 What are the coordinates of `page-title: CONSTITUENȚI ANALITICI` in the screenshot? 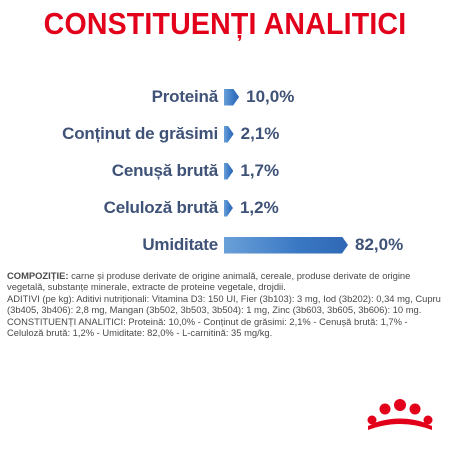 It's located at (225, 23).